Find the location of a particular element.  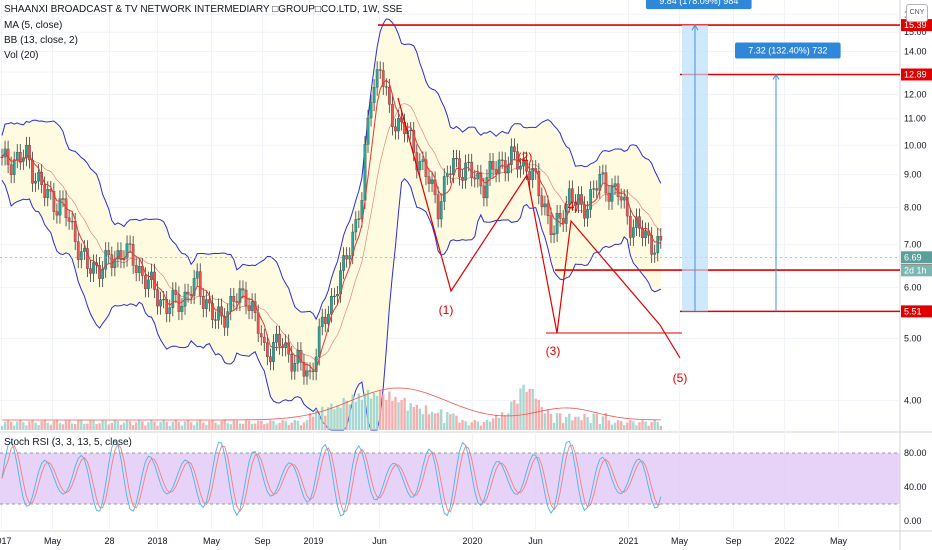

currency-badge: CNY is located at coordinates (917, 13).